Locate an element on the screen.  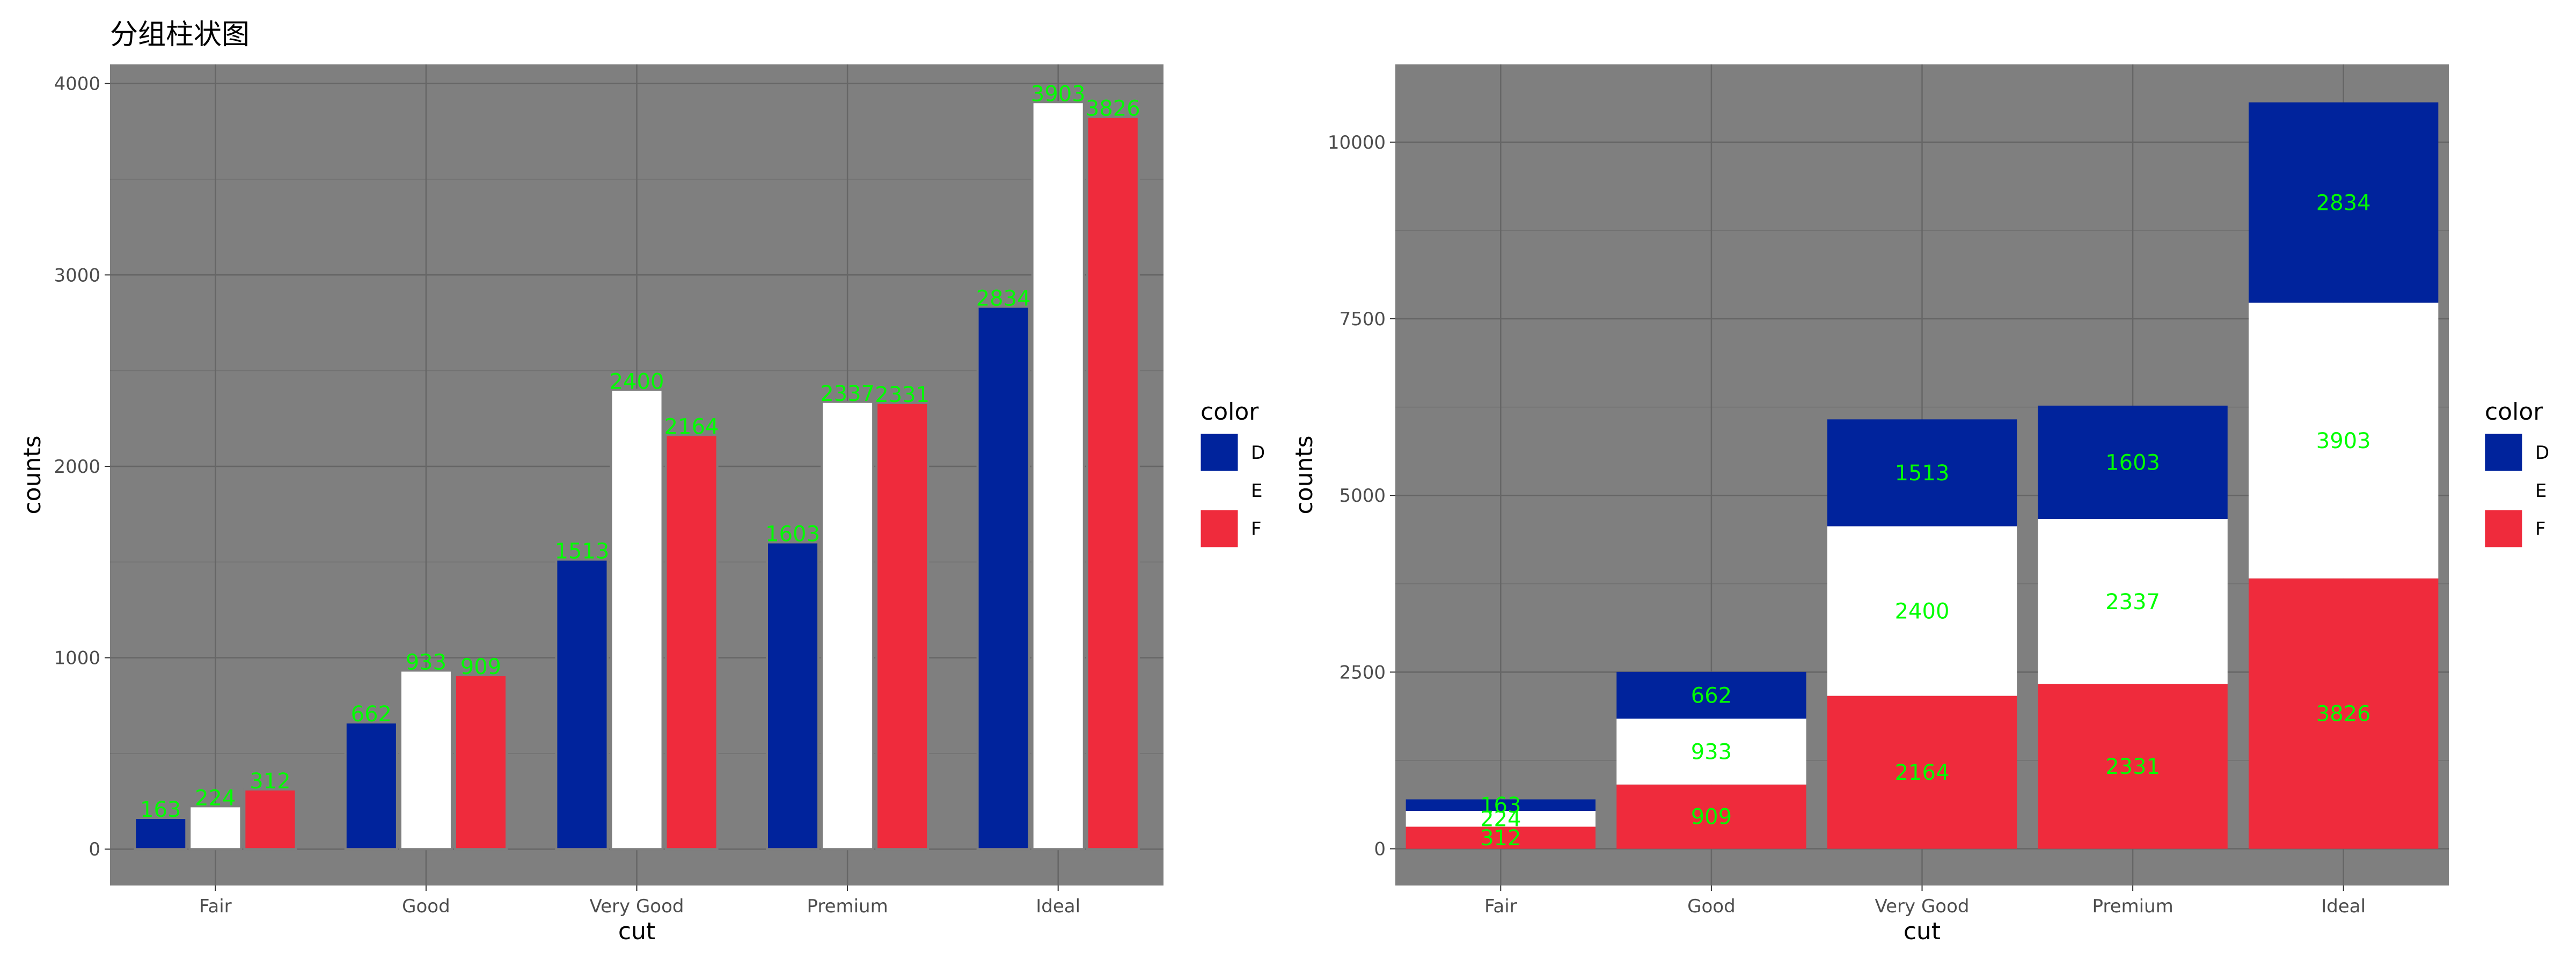
plot-title: 分组柱状图 is located at coordinates (180, 35).